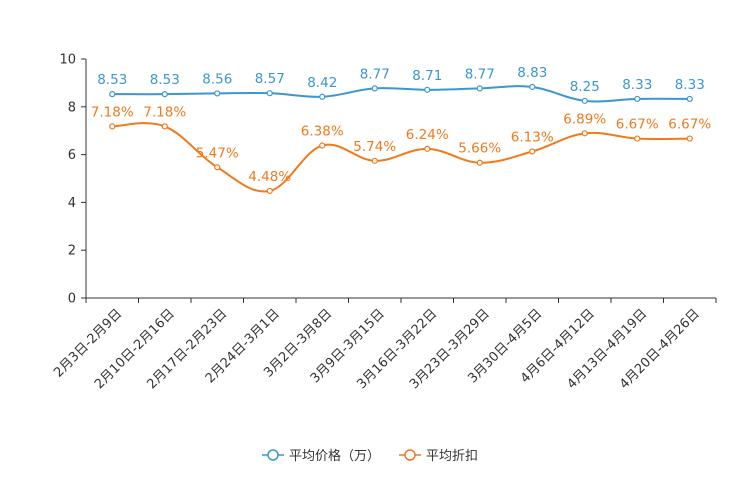  I want to click on data-label: 8.56, so click(217, 79).